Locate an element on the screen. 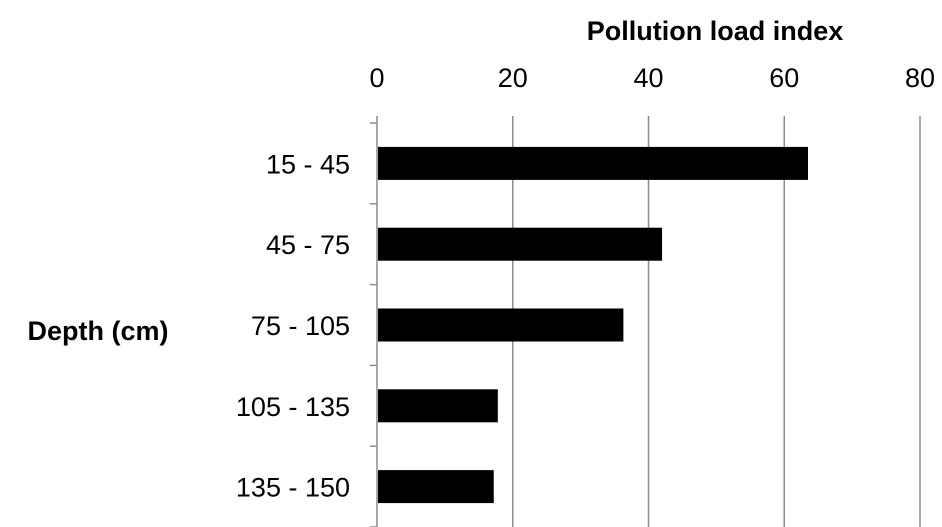 The width and height of the screenshot is (942, 527). category-label: 135 - 150 is located at coordinates (293, 488).